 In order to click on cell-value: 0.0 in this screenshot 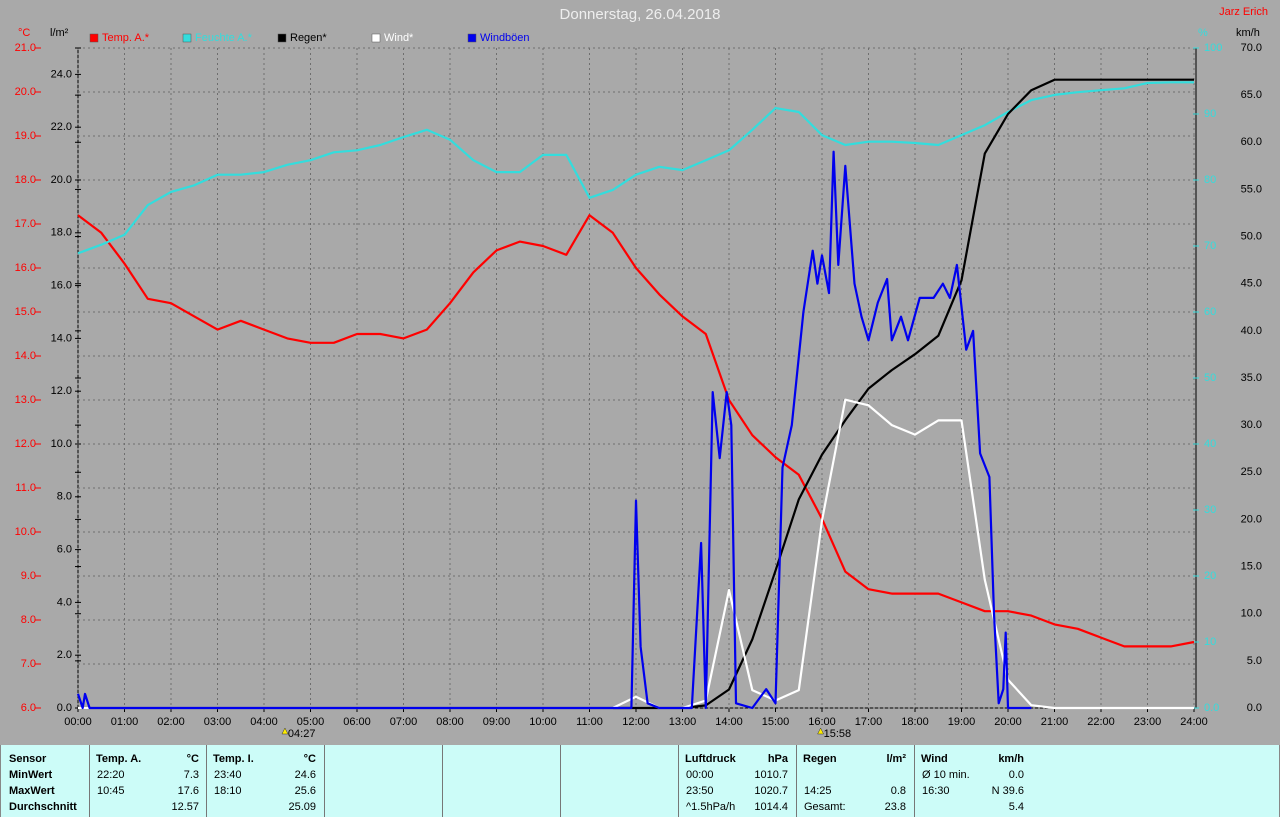, I will do `click(1016, 775)`.